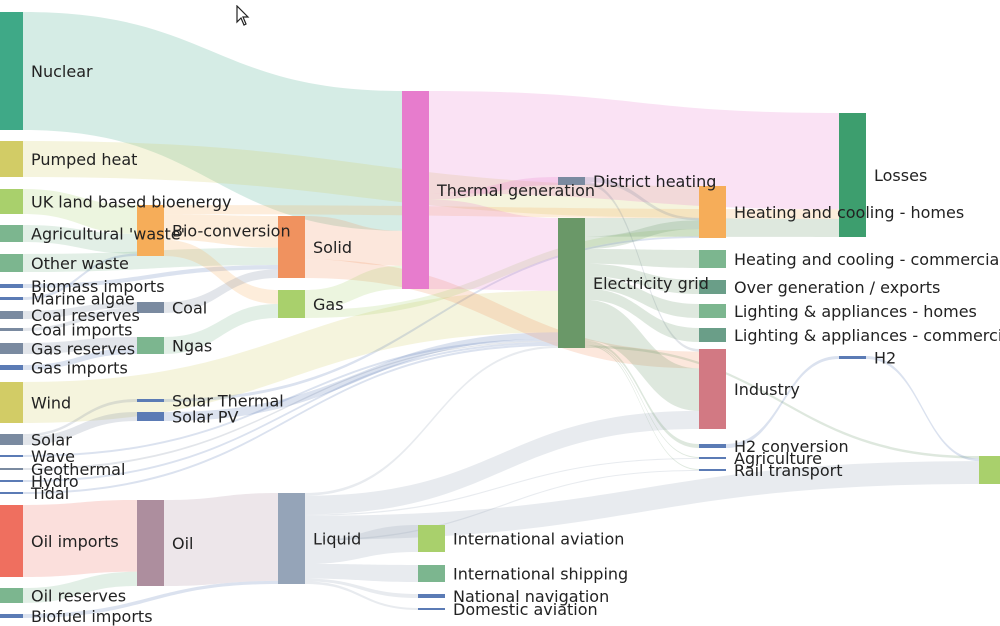  Describe the element at coordinates (867, 259) in the screenshot. I see `node-label-heating-commercial: Heating and cooling - commercial` at that location.